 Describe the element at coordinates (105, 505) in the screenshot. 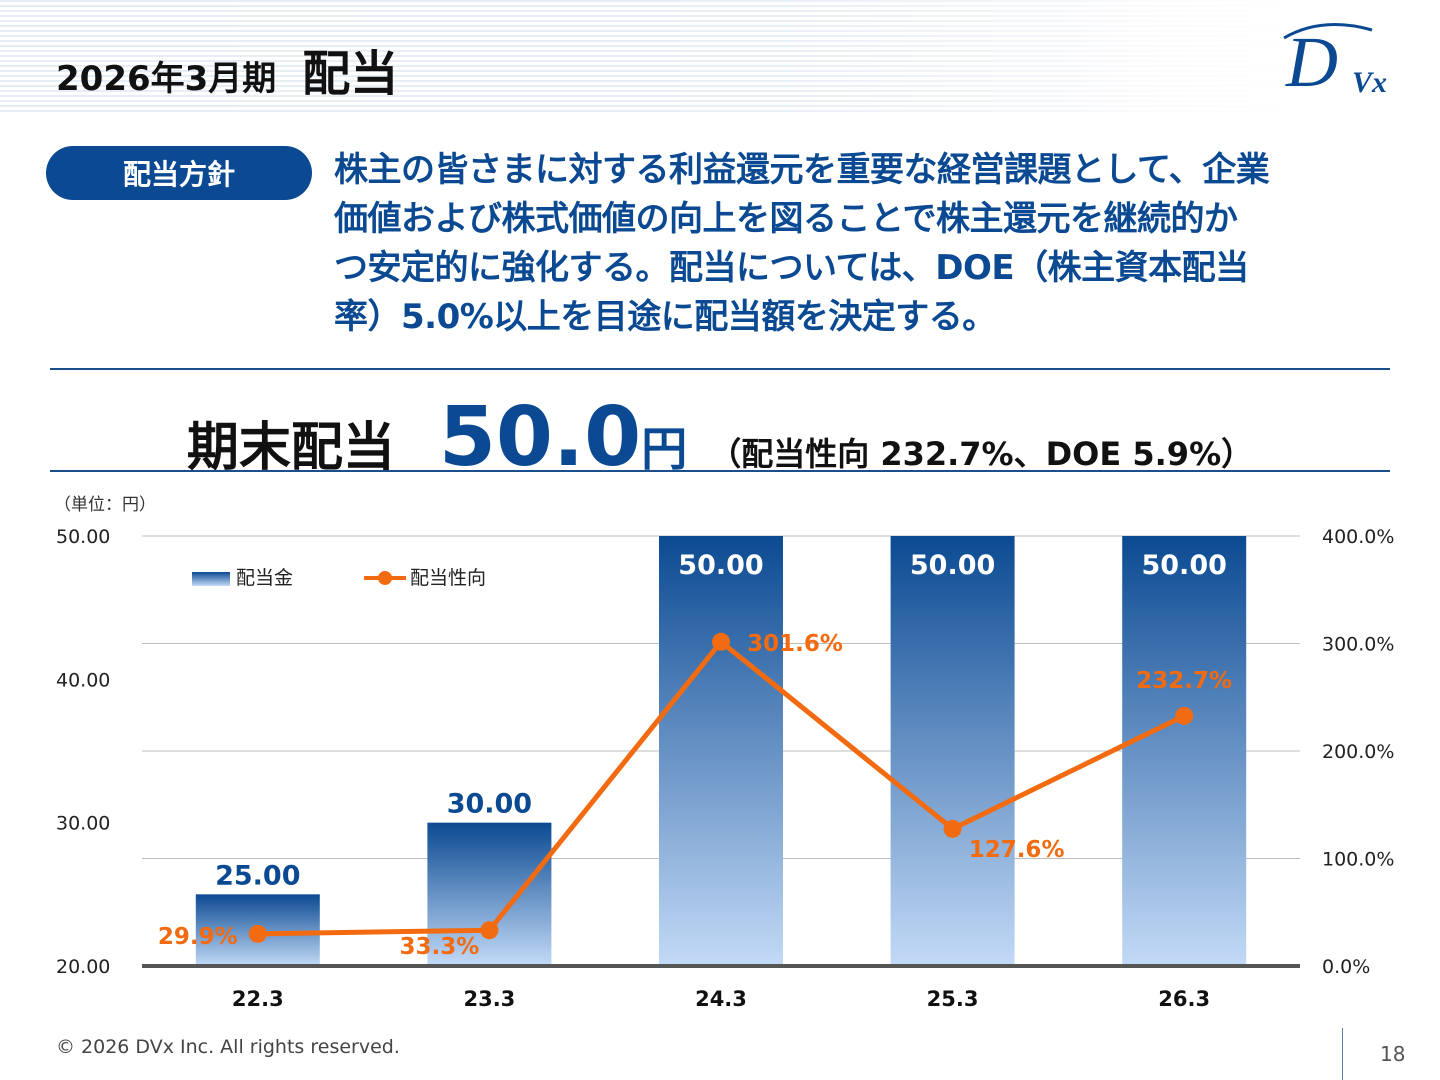

I see `chart-unit-label: （単位：円）` at that location.